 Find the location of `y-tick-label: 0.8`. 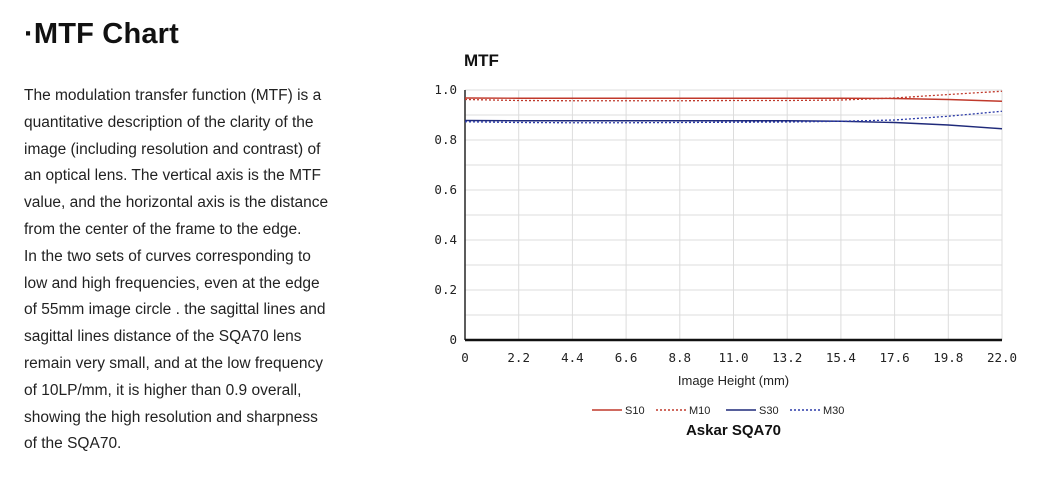

y-tick-label: 0.8 is located at coordinates (445, 139).